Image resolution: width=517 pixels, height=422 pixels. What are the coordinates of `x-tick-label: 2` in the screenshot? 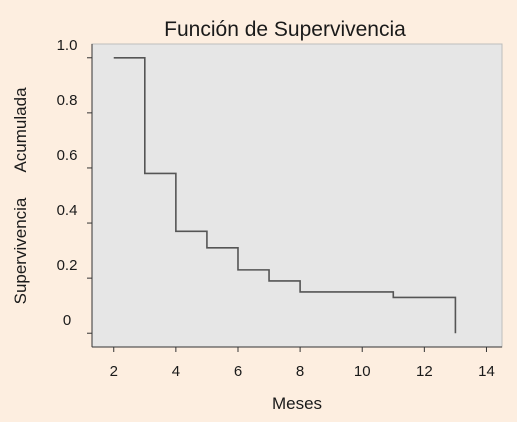 It's located at (114, 371).